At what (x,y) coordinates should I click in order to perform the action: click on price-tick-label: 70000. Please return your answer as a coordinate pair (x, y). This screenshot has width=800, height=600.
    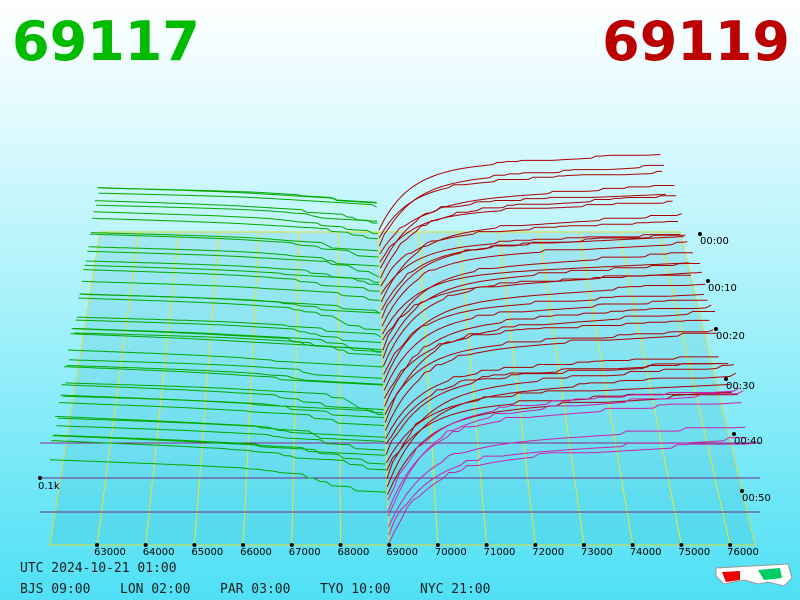
    Looking at the image, I should click on (451, 552).